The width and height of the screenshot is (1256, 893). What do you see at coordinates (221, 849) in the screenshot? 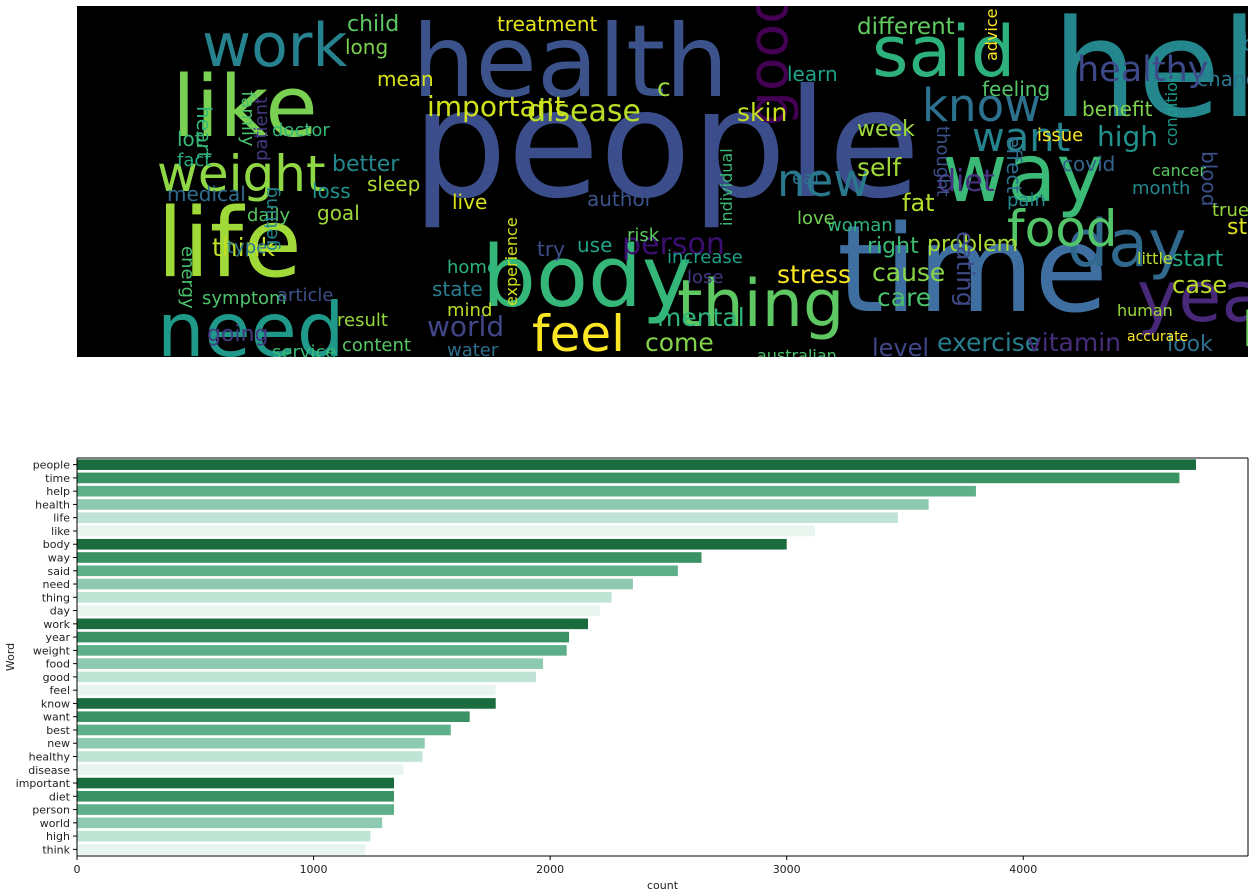
I see `bar-think` at bounding box center [221, 849].